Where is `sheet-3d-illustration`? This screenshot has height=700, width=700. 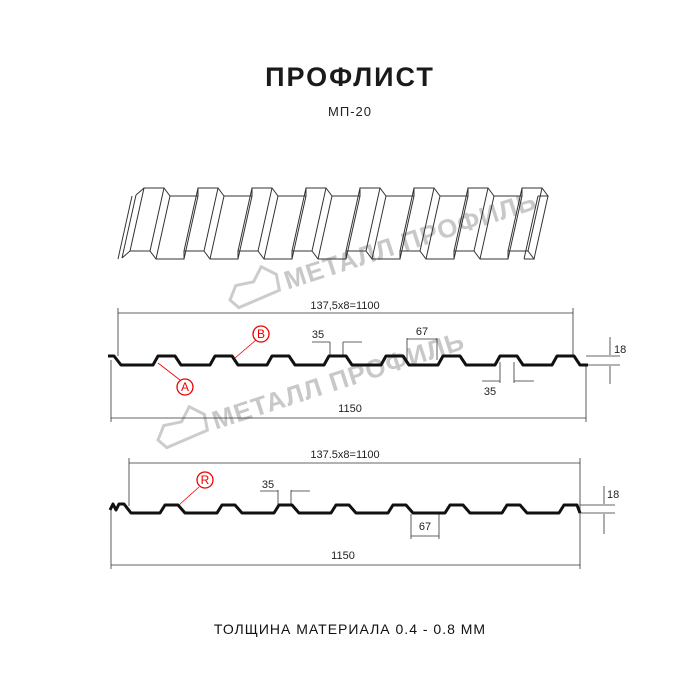 sheet-3d-illustration is located at coordinates (333, 223).